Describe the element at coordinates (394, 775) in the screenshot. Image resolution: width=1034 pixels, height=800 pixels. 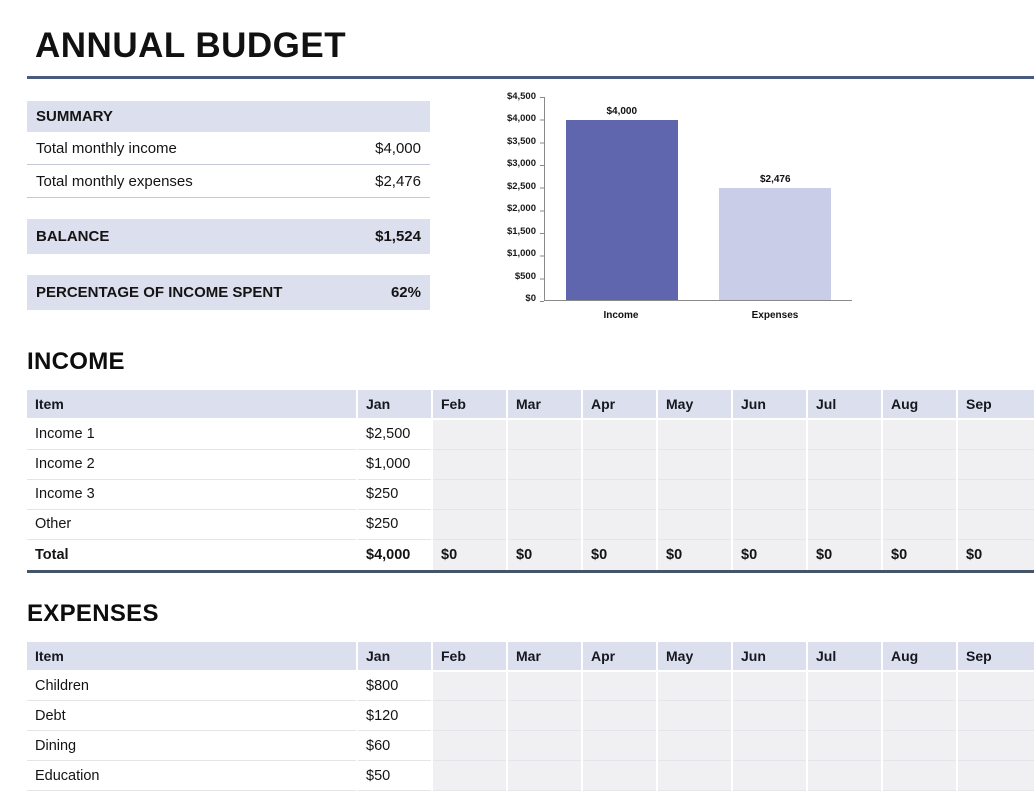
I see `value-cell: $50` at that location.